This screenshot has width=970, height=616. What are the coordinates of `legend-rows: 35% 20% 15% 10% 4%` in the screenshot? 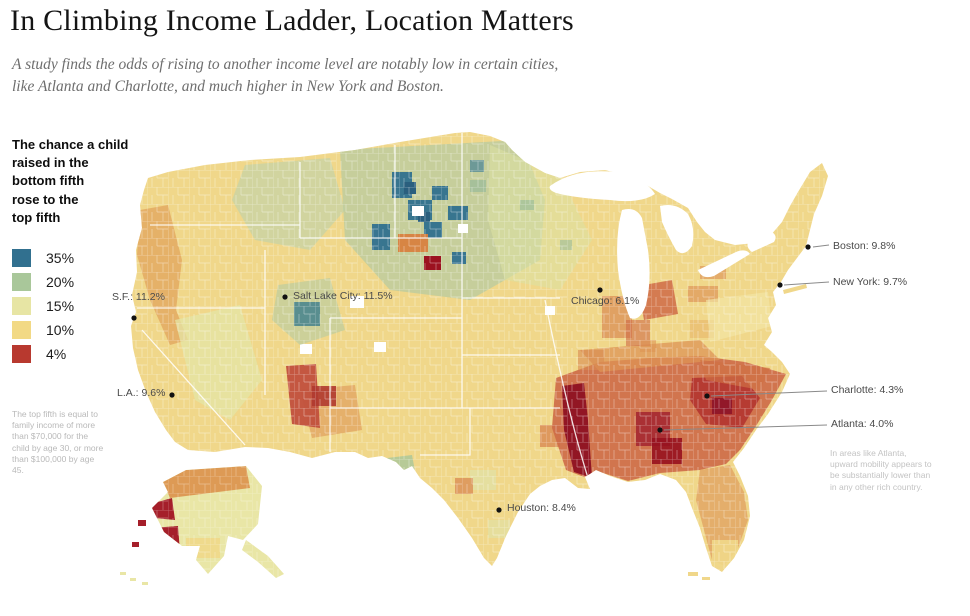 It's located at (82, 305).